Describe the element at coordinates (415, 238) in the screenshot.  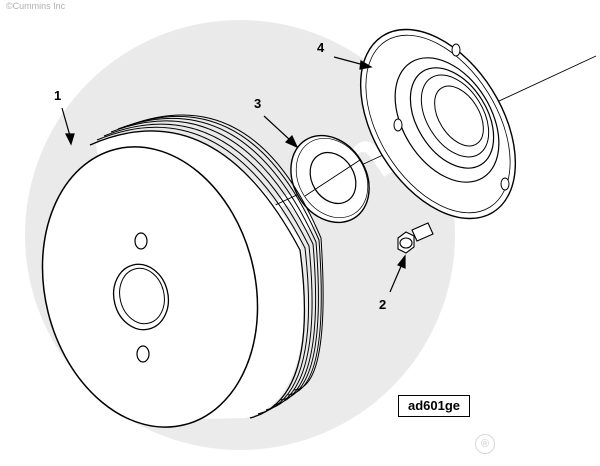
I see `capscrew-part` at that location.